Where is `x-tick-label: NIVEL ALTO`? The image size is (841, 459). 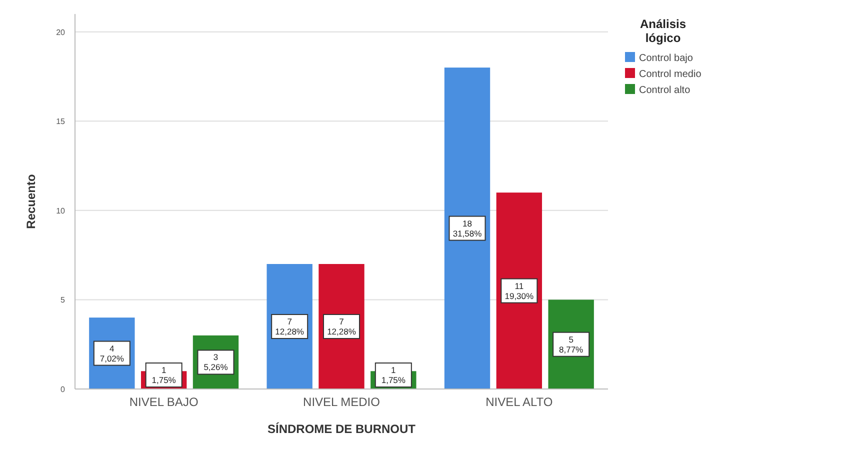
x-tick-label: NIVEL ALTO is located at coordinates (519, 402).